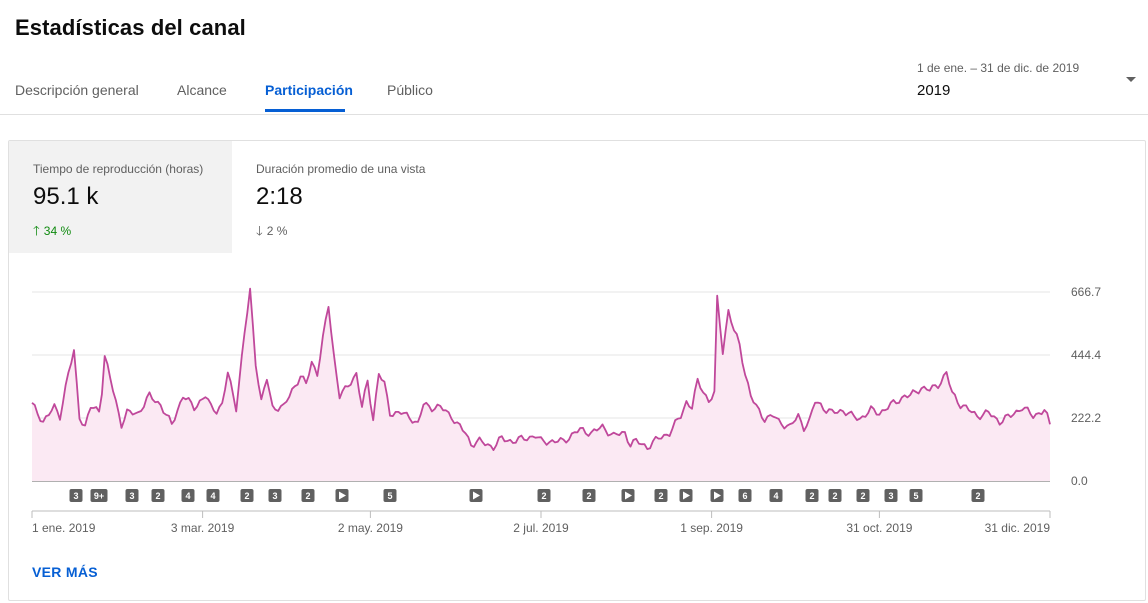 Image resolution: width=1148 pixels, height=603 pixels. I want to click on active-tab-indicator, so click(305, 110).